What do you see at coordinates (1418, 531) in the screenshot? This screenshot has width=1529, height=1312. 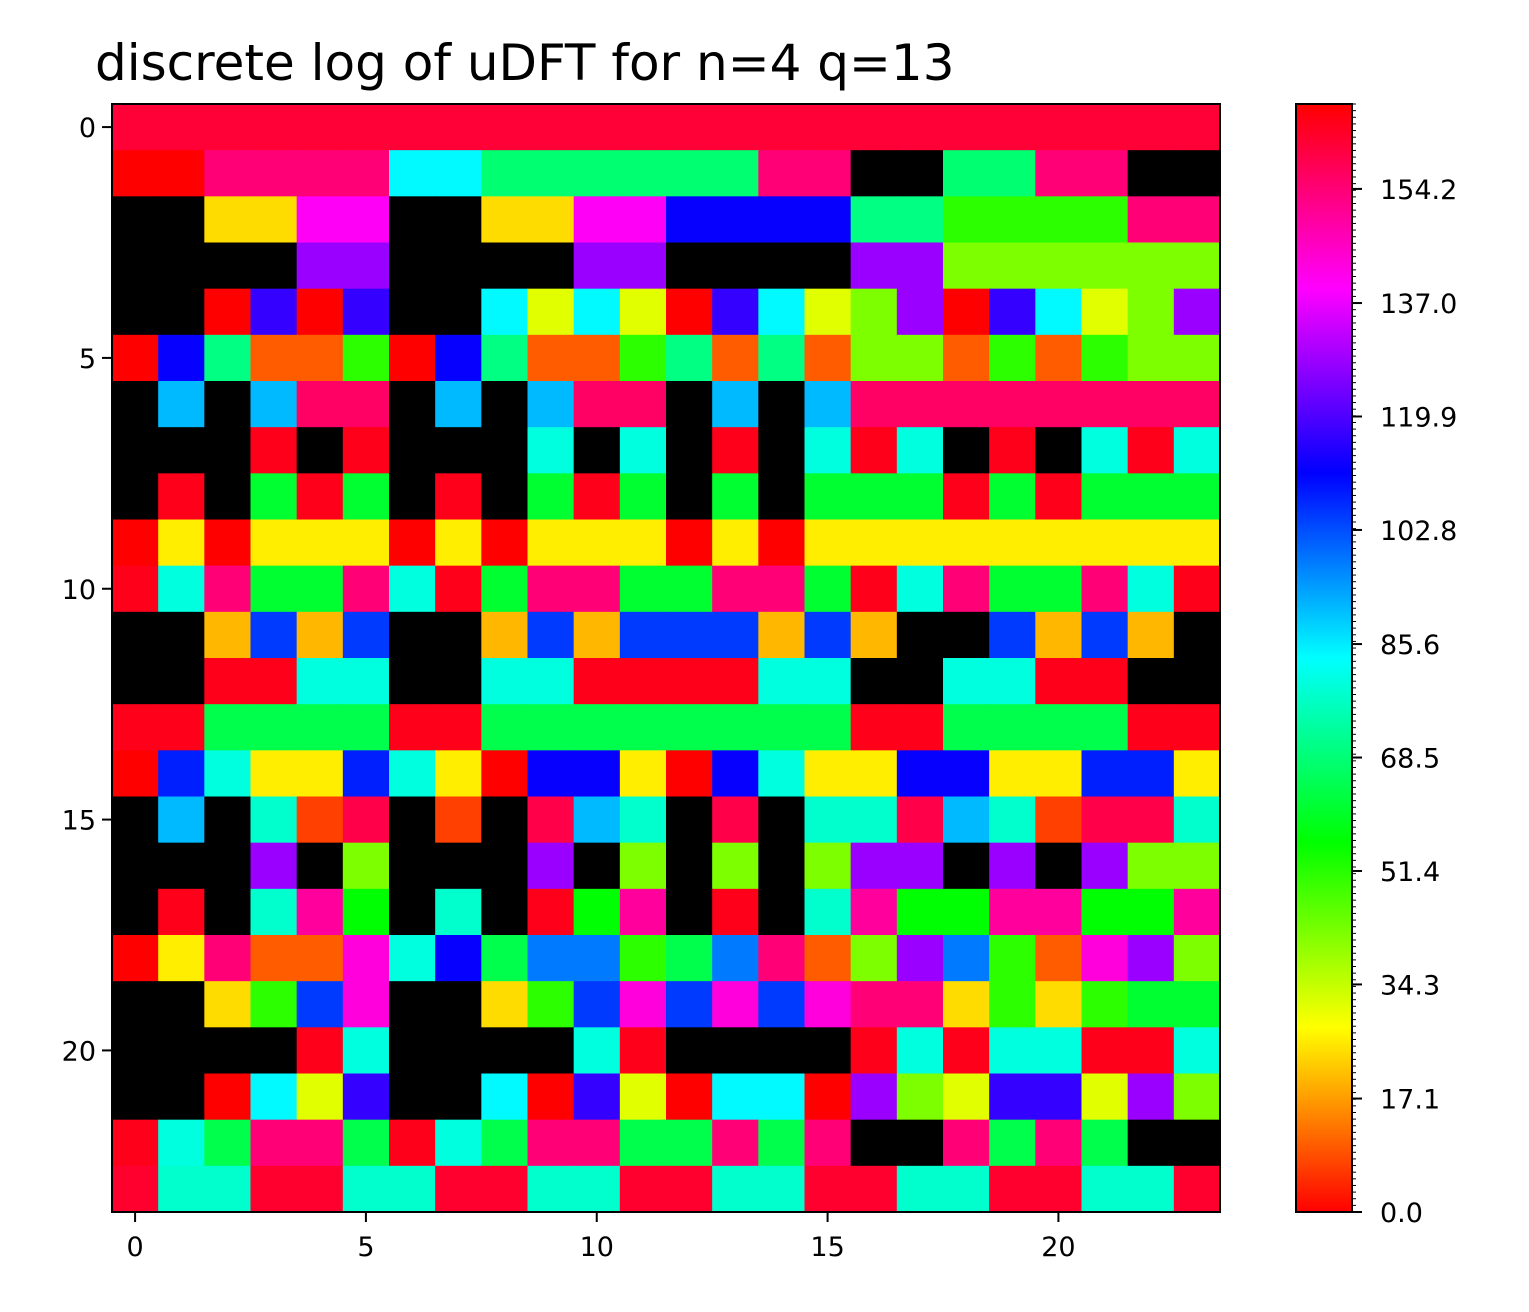 I see `colorbar-tick-label: 102.8` at bounding box center [1418, 531].